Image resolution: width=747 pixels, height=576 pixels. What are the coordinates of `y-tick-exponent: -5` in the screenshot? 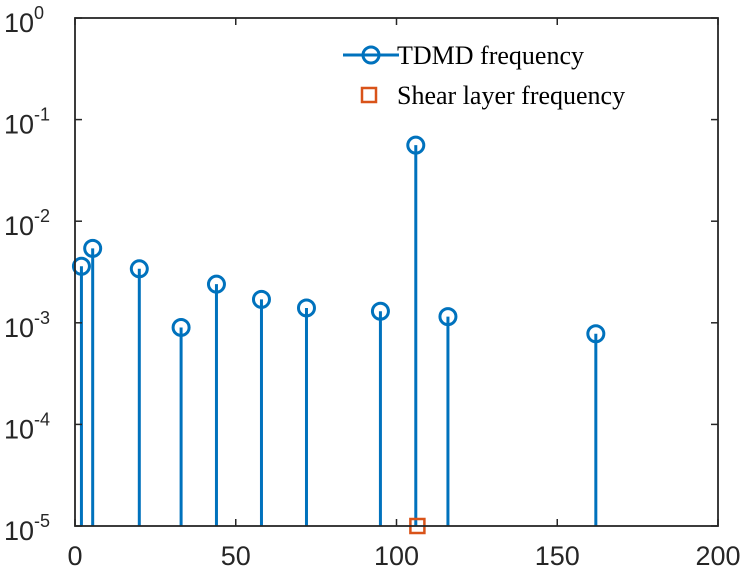 It's located at (42, 521).